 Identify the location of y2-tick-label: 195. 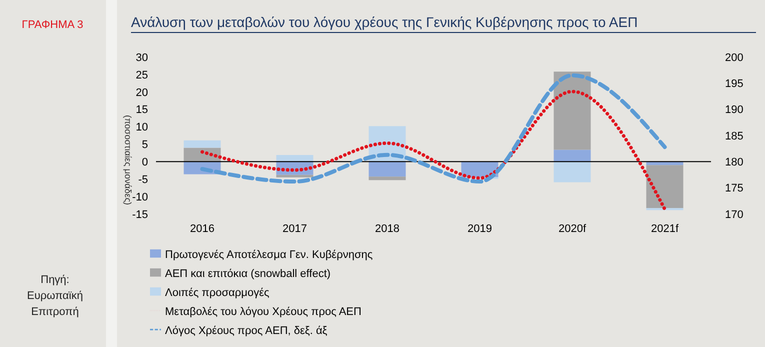
(734, 84).